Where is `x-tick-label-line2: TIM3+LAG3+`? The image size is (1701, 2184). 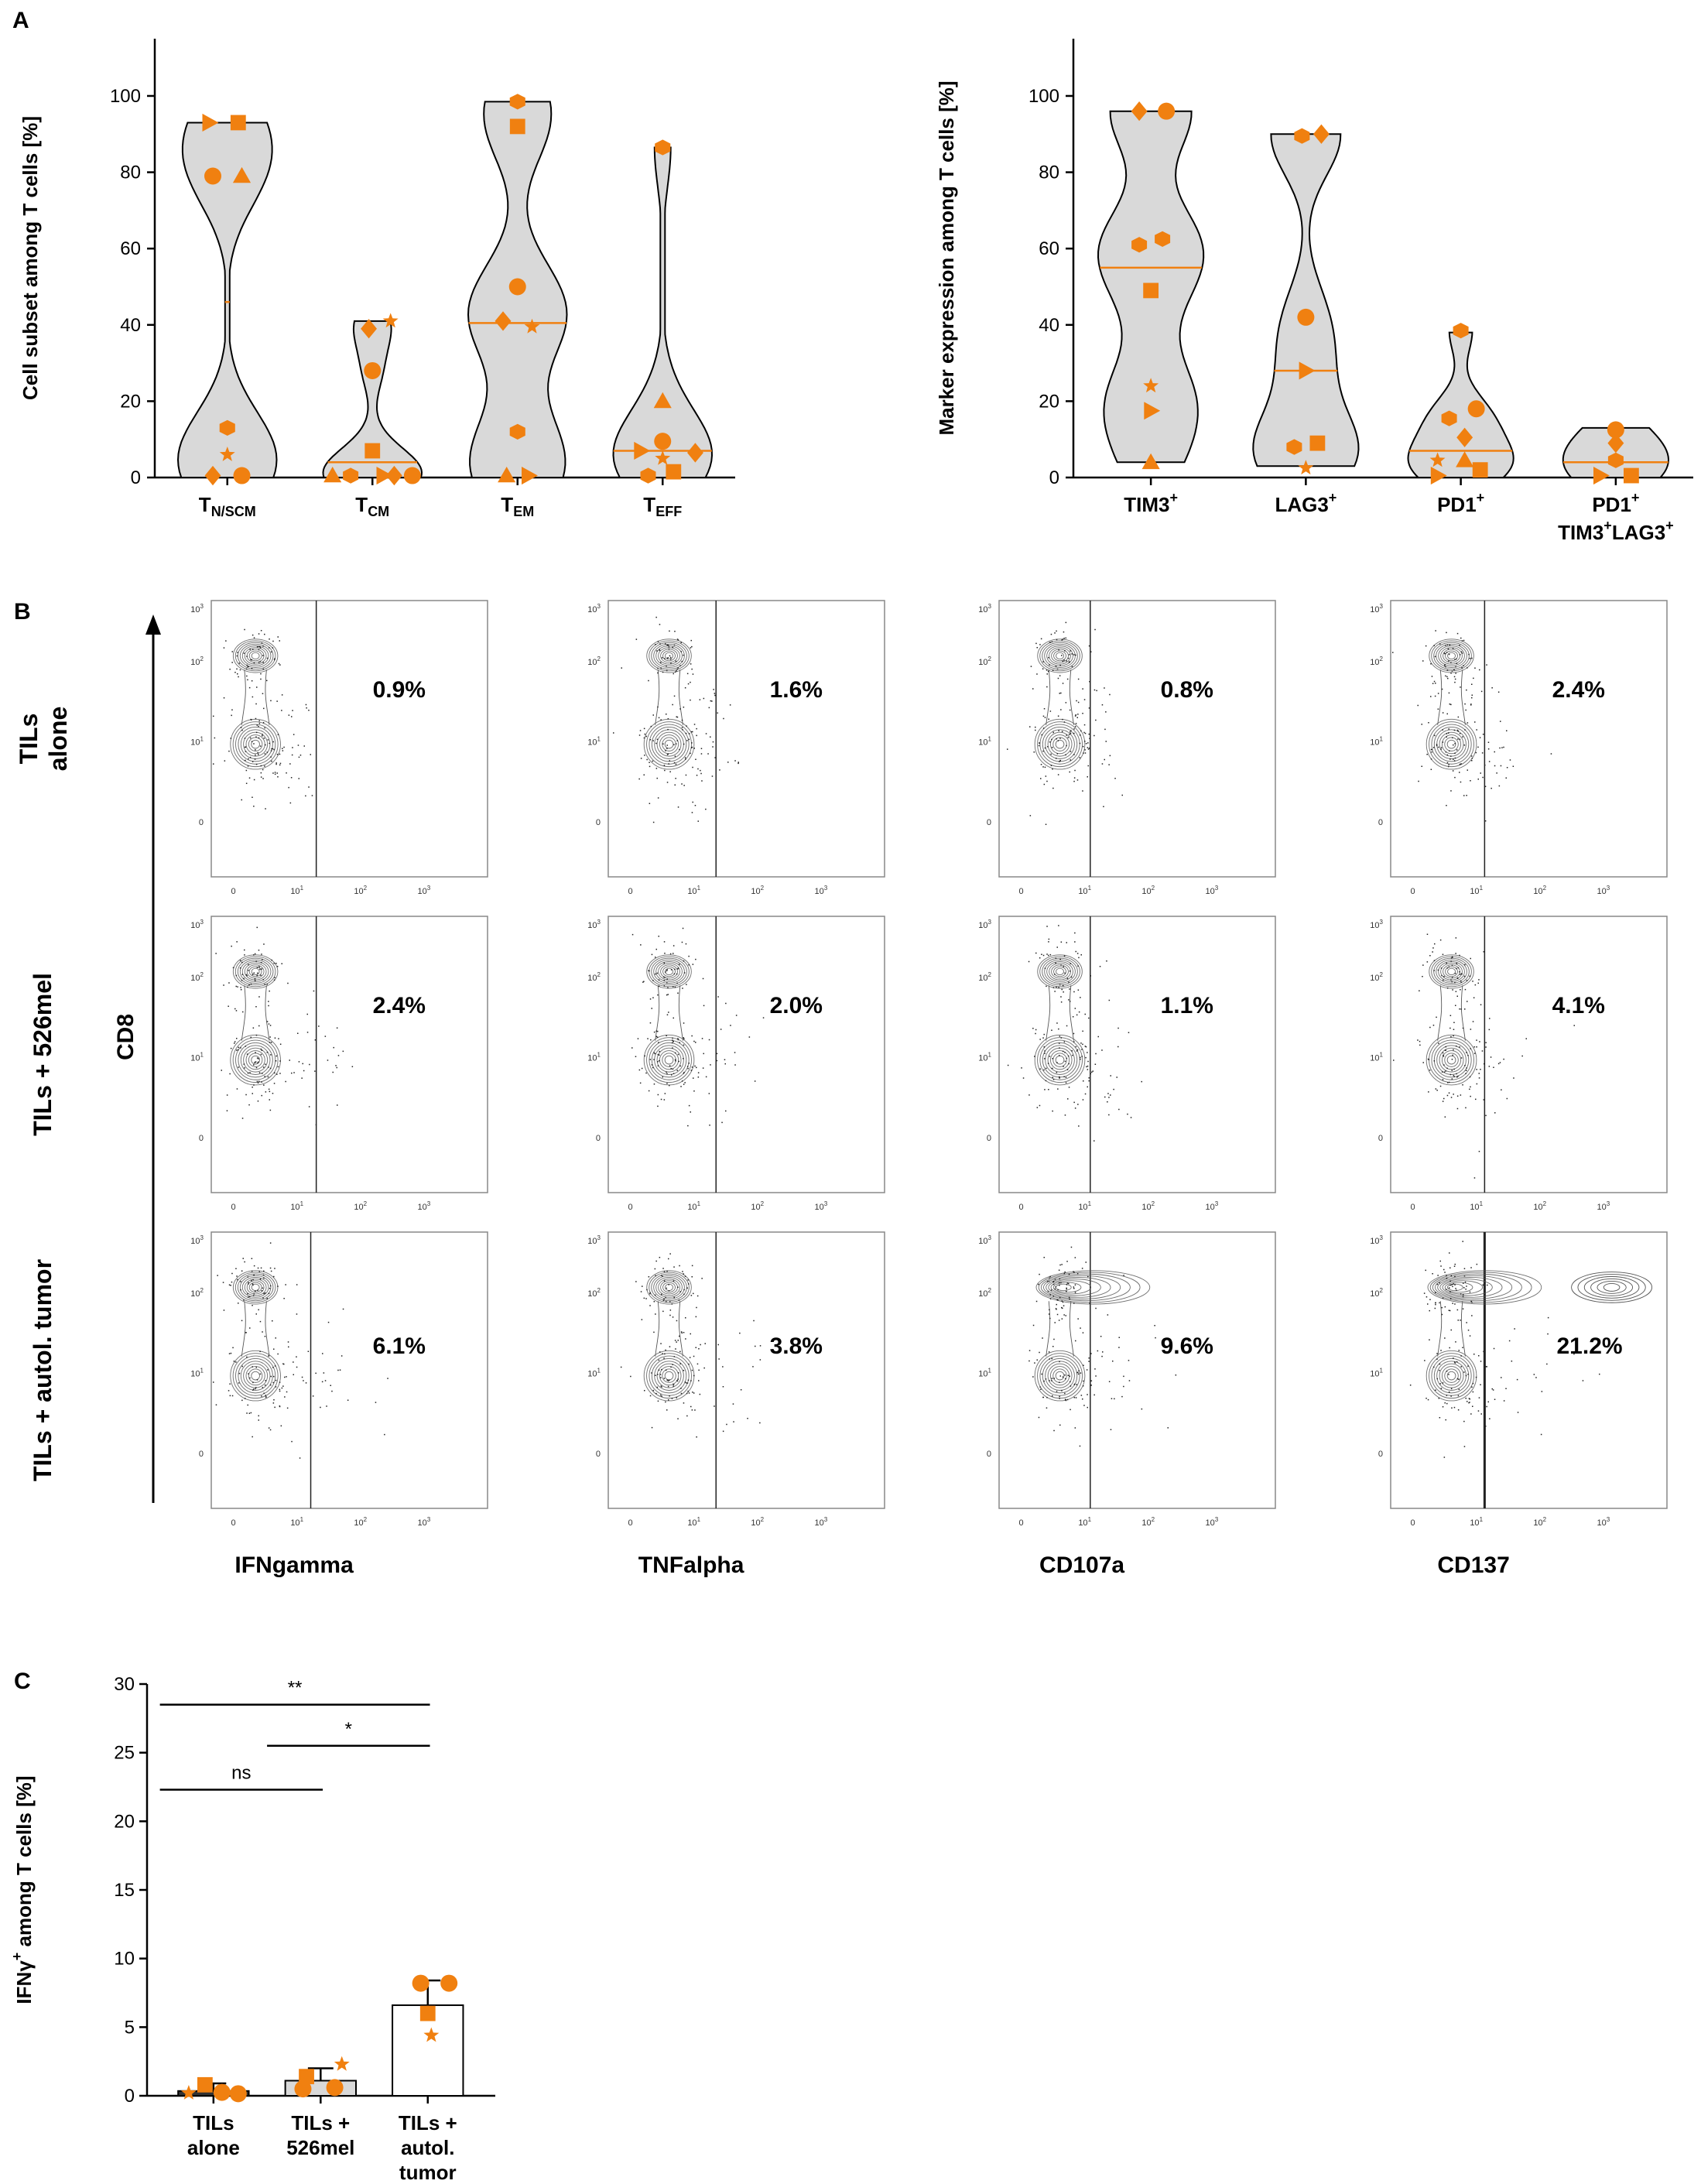
x-tick-label-line2: TIM3+LAG3+ is located at coordinates (1616, 531).